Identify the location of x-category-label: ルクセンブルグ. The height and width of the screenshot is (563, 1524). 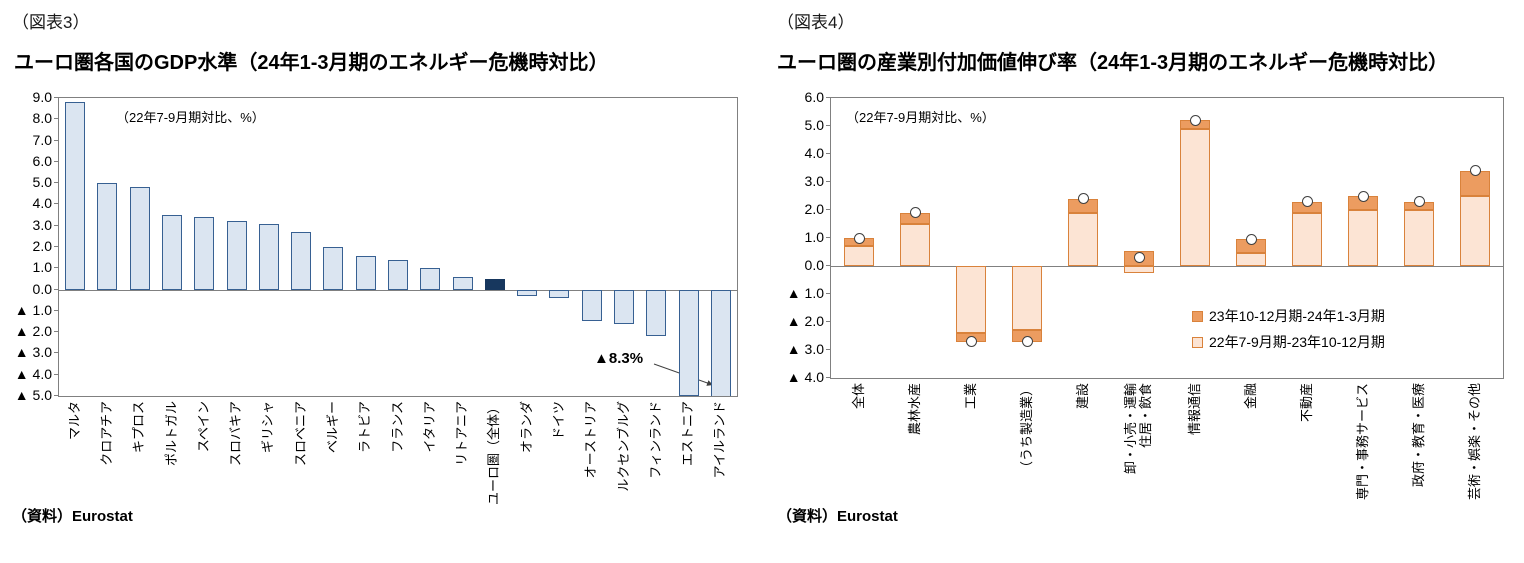
(623, 446).